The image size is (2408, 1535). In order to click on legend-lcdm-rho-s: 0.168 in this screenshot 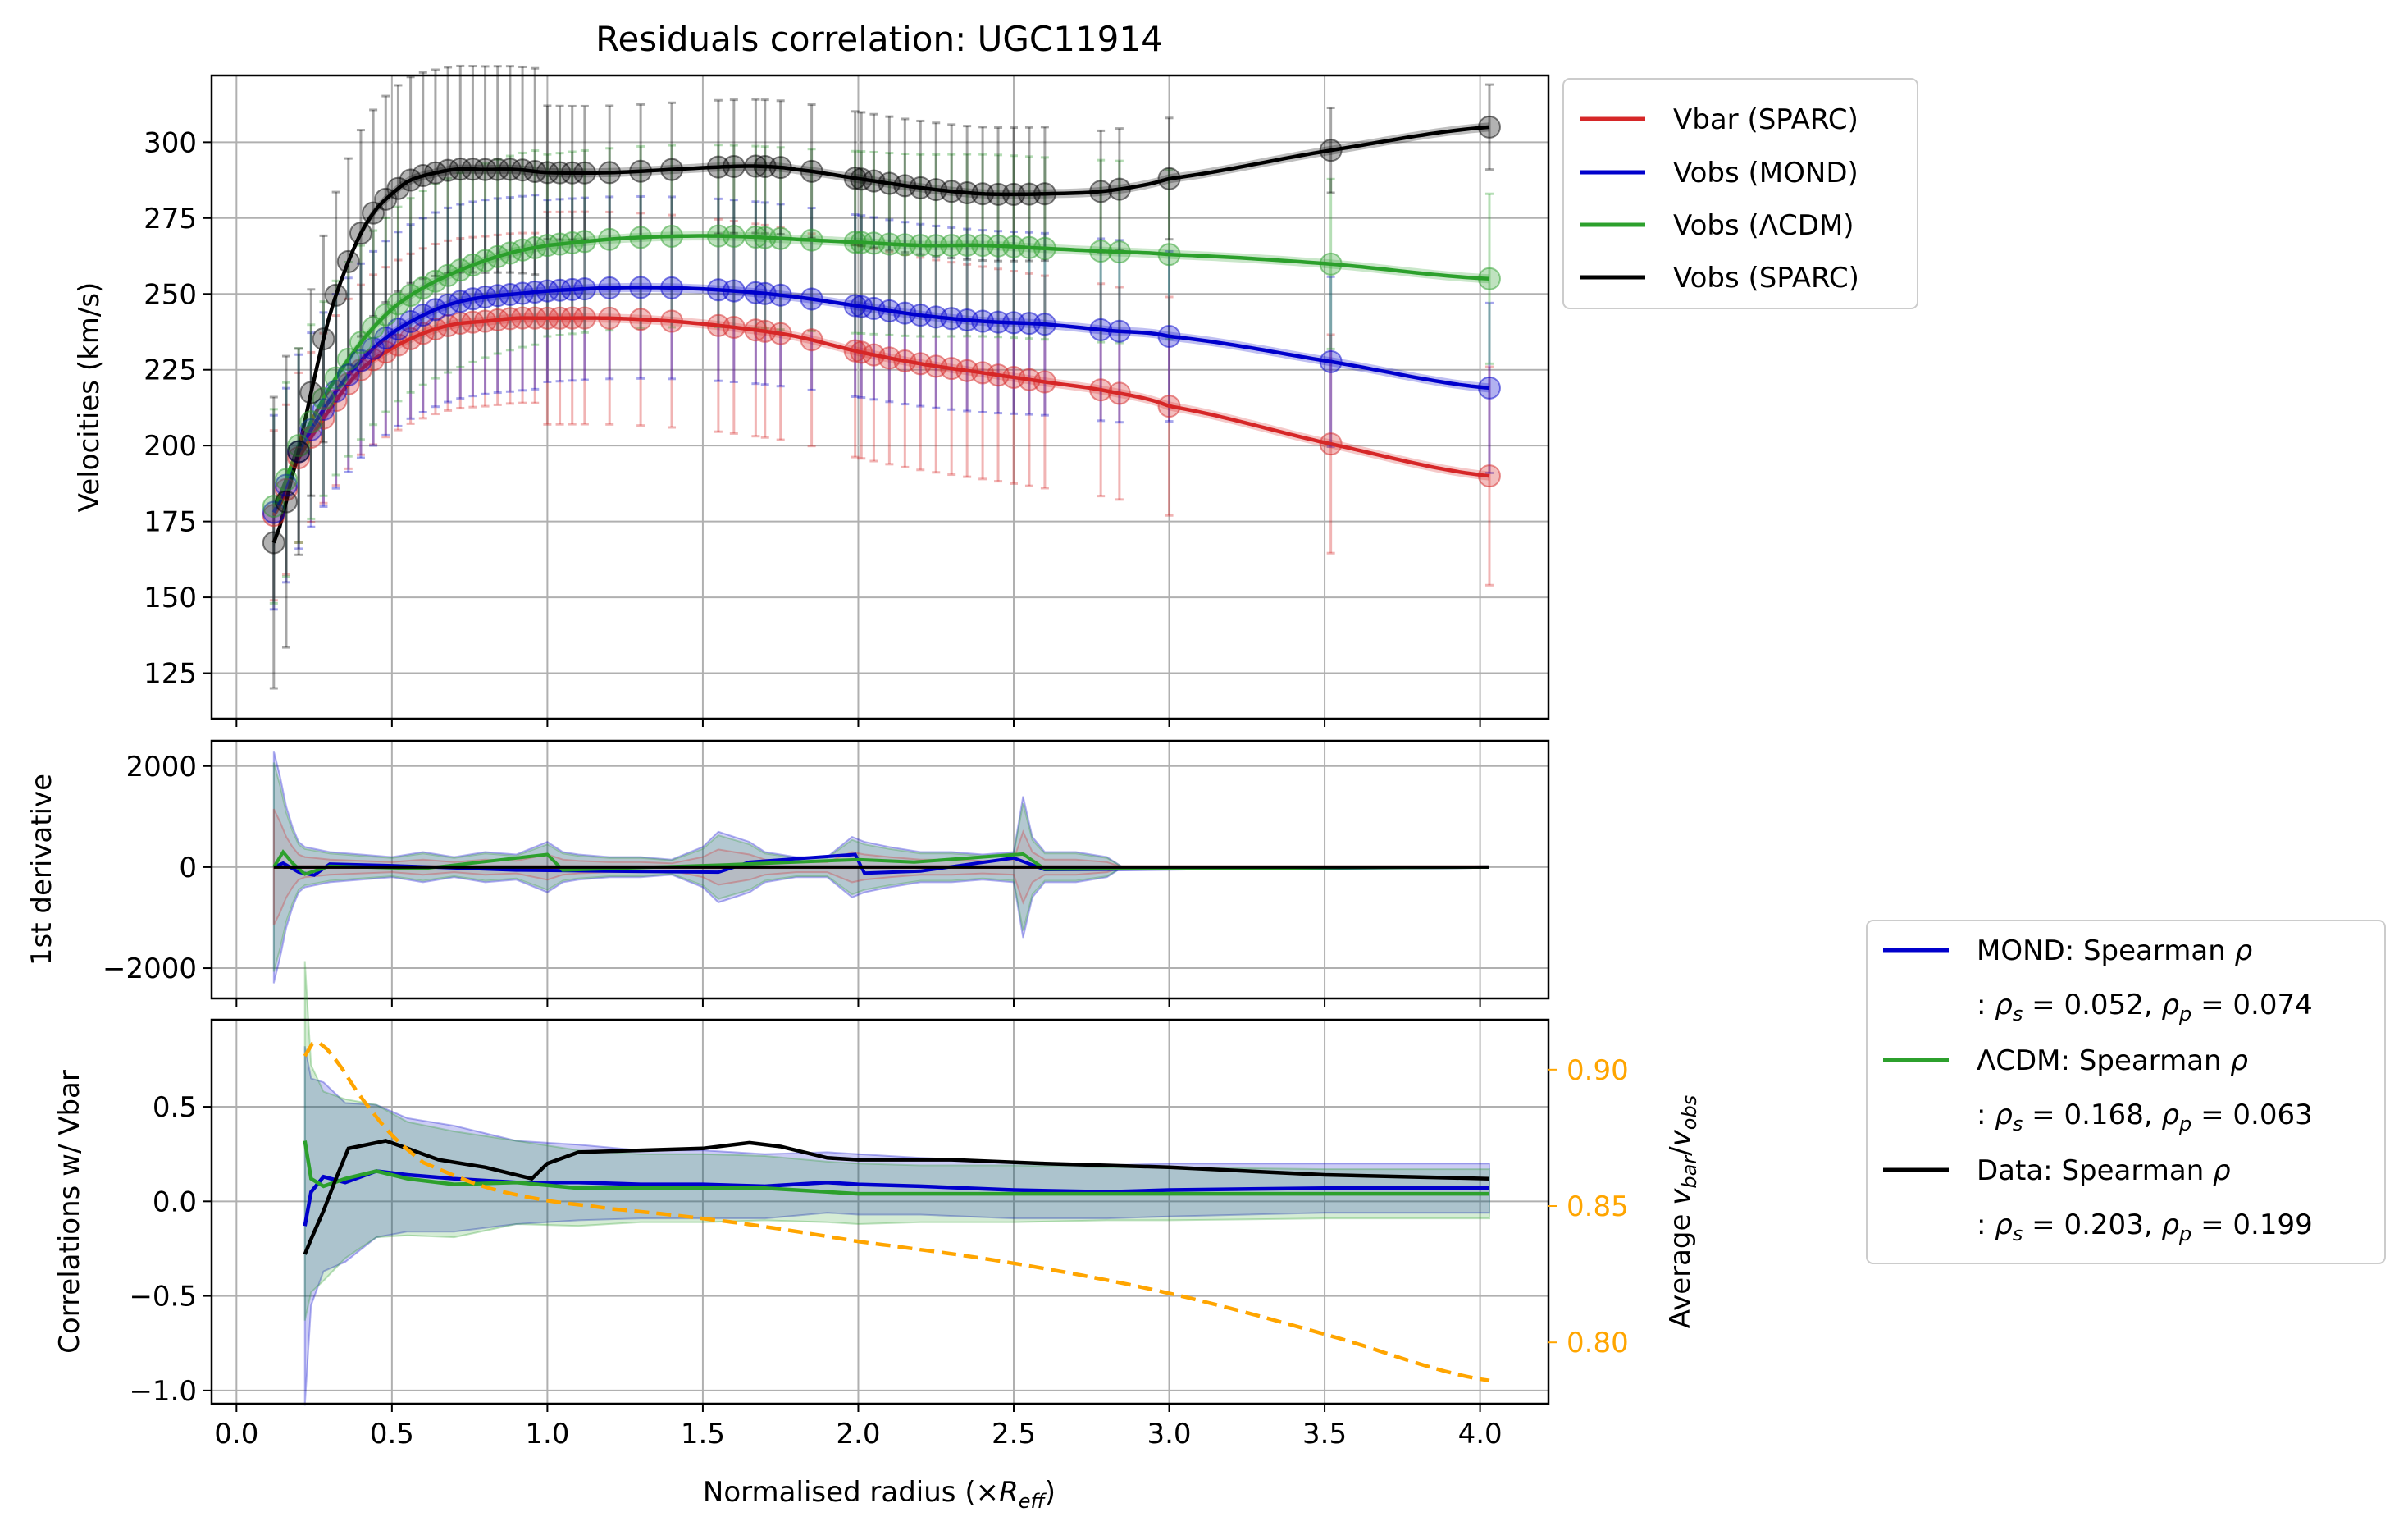, I will do `click(2104, 1115)`.